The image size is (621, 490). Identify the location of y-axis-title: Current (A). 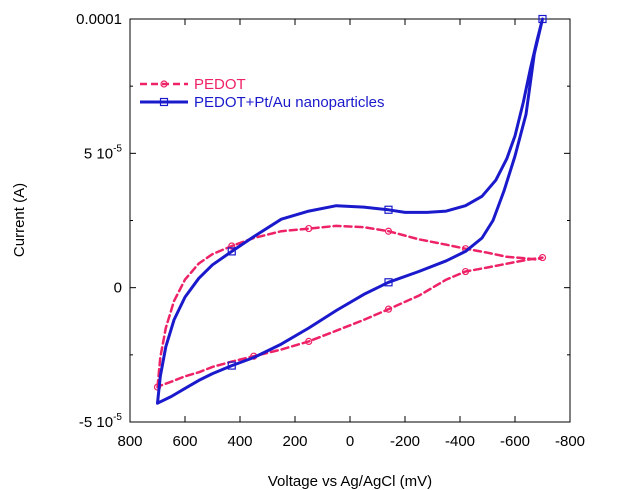
(19, 220).